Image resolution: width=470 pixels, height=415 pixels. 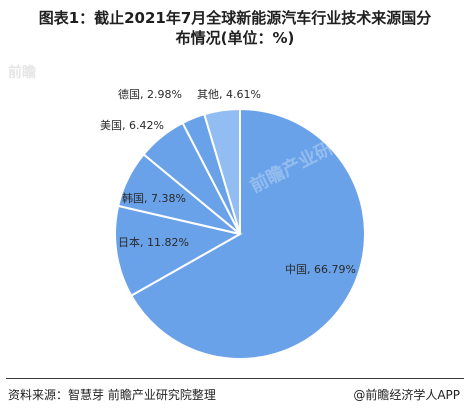 What do you see at coordinates (154, 198) in the screenshot?
I see `slice-data-label-3: 韩国, 7.38%` at bounding box center [154, 198].